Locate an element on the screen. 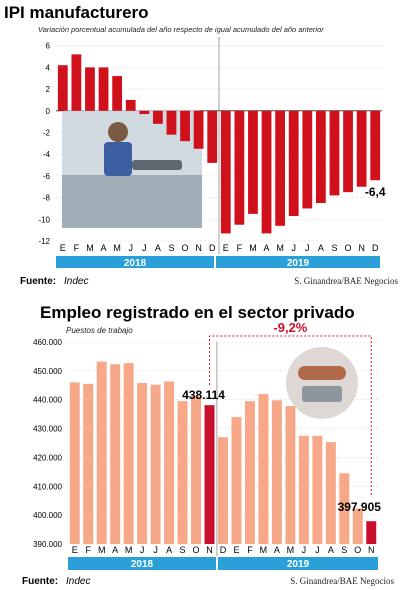 Image resolution: width=420 pixels, height=590 pixels. ipi-year-2019-label: 2019 is located at coordinates (298, 263).